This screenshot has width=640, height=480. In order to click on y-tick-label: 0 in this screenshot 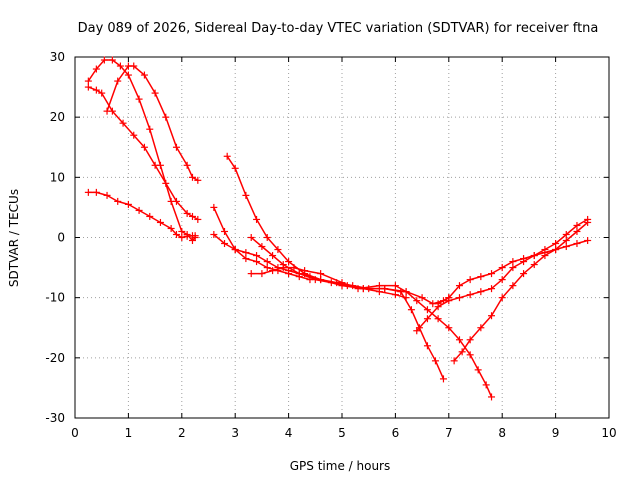, I will do `click(61, 238)`.